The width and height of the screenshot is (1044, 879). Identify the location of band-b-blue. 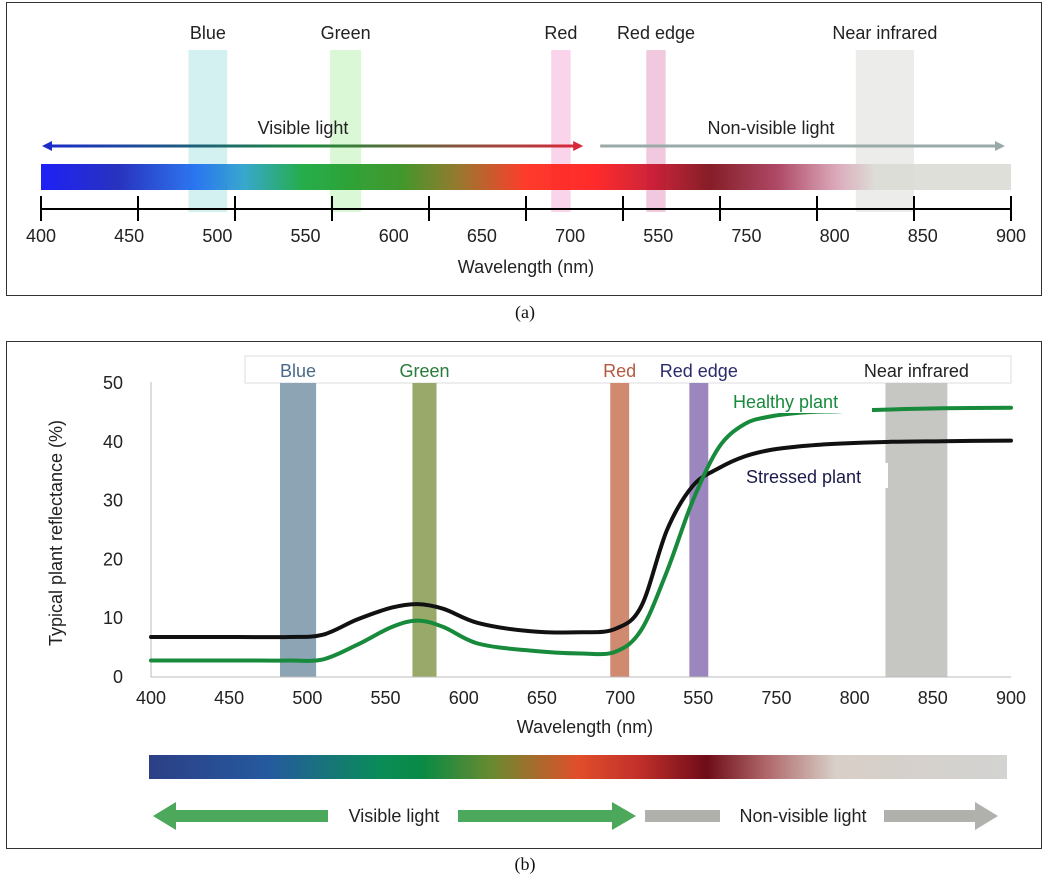
(298, 530).